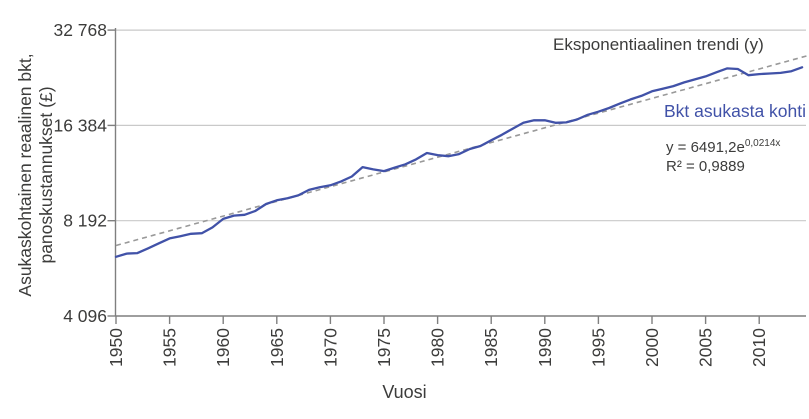 This screenshot has width=809, height=419. I want to click on trend-equation: y = 6491,2e0,0214x, so click(723, 147).